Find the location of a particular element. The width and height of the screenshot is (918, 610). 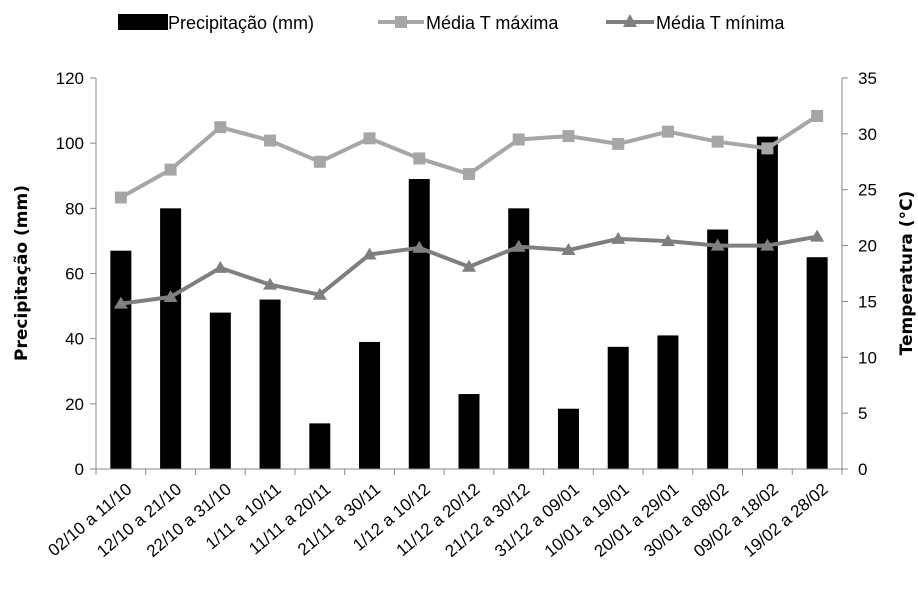

legend-swatch-tmin-marker is located at coordinates (630, 20).